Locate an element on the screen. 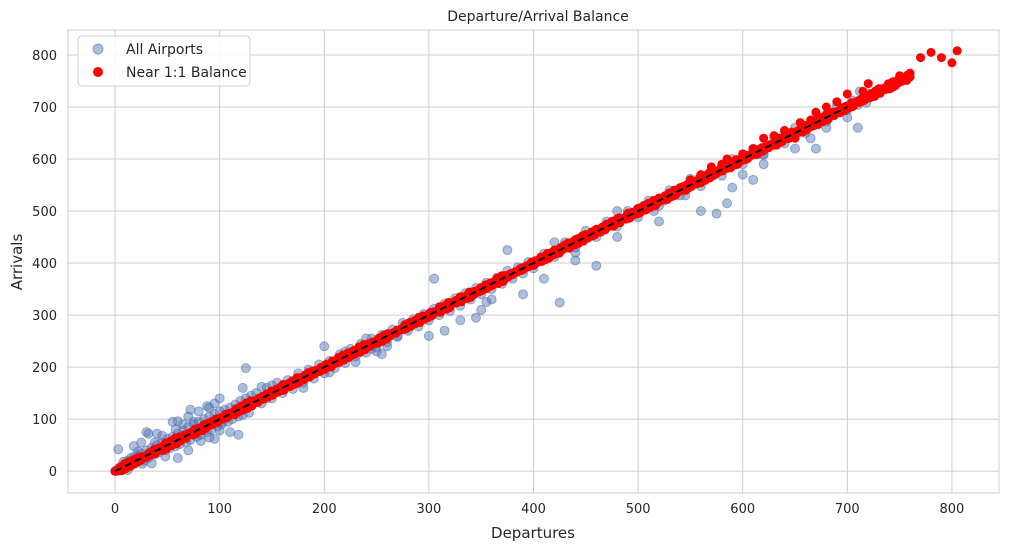  x-tick-label: 100 is located at coordinates (219, 509).